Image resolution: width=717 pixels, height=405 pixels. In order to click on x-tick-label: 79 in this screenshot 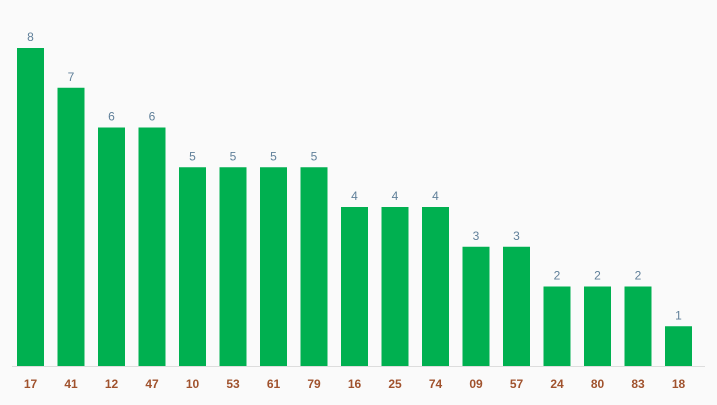, I will do `click(314, 384)`.